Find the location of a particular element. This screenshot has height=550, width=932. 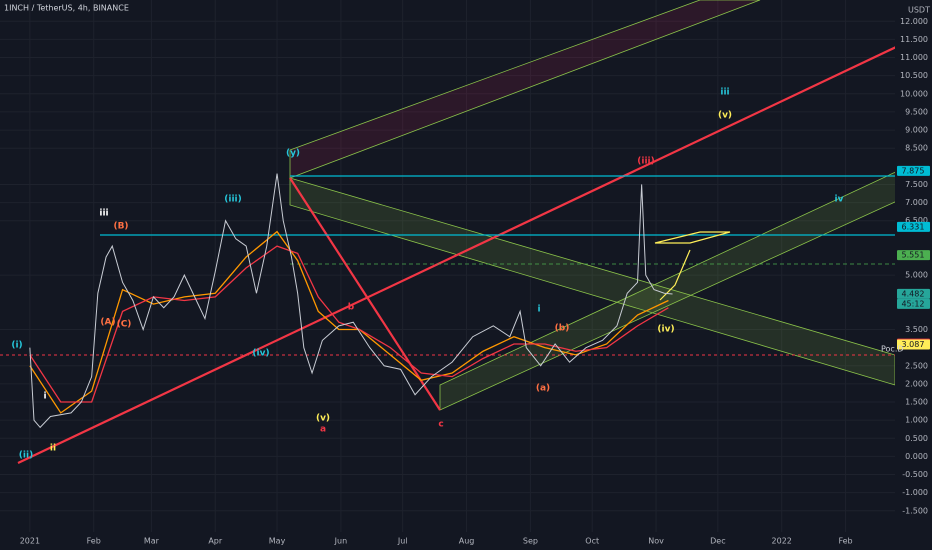

x-tick-label: Sep is located at coordinates (530, 541).